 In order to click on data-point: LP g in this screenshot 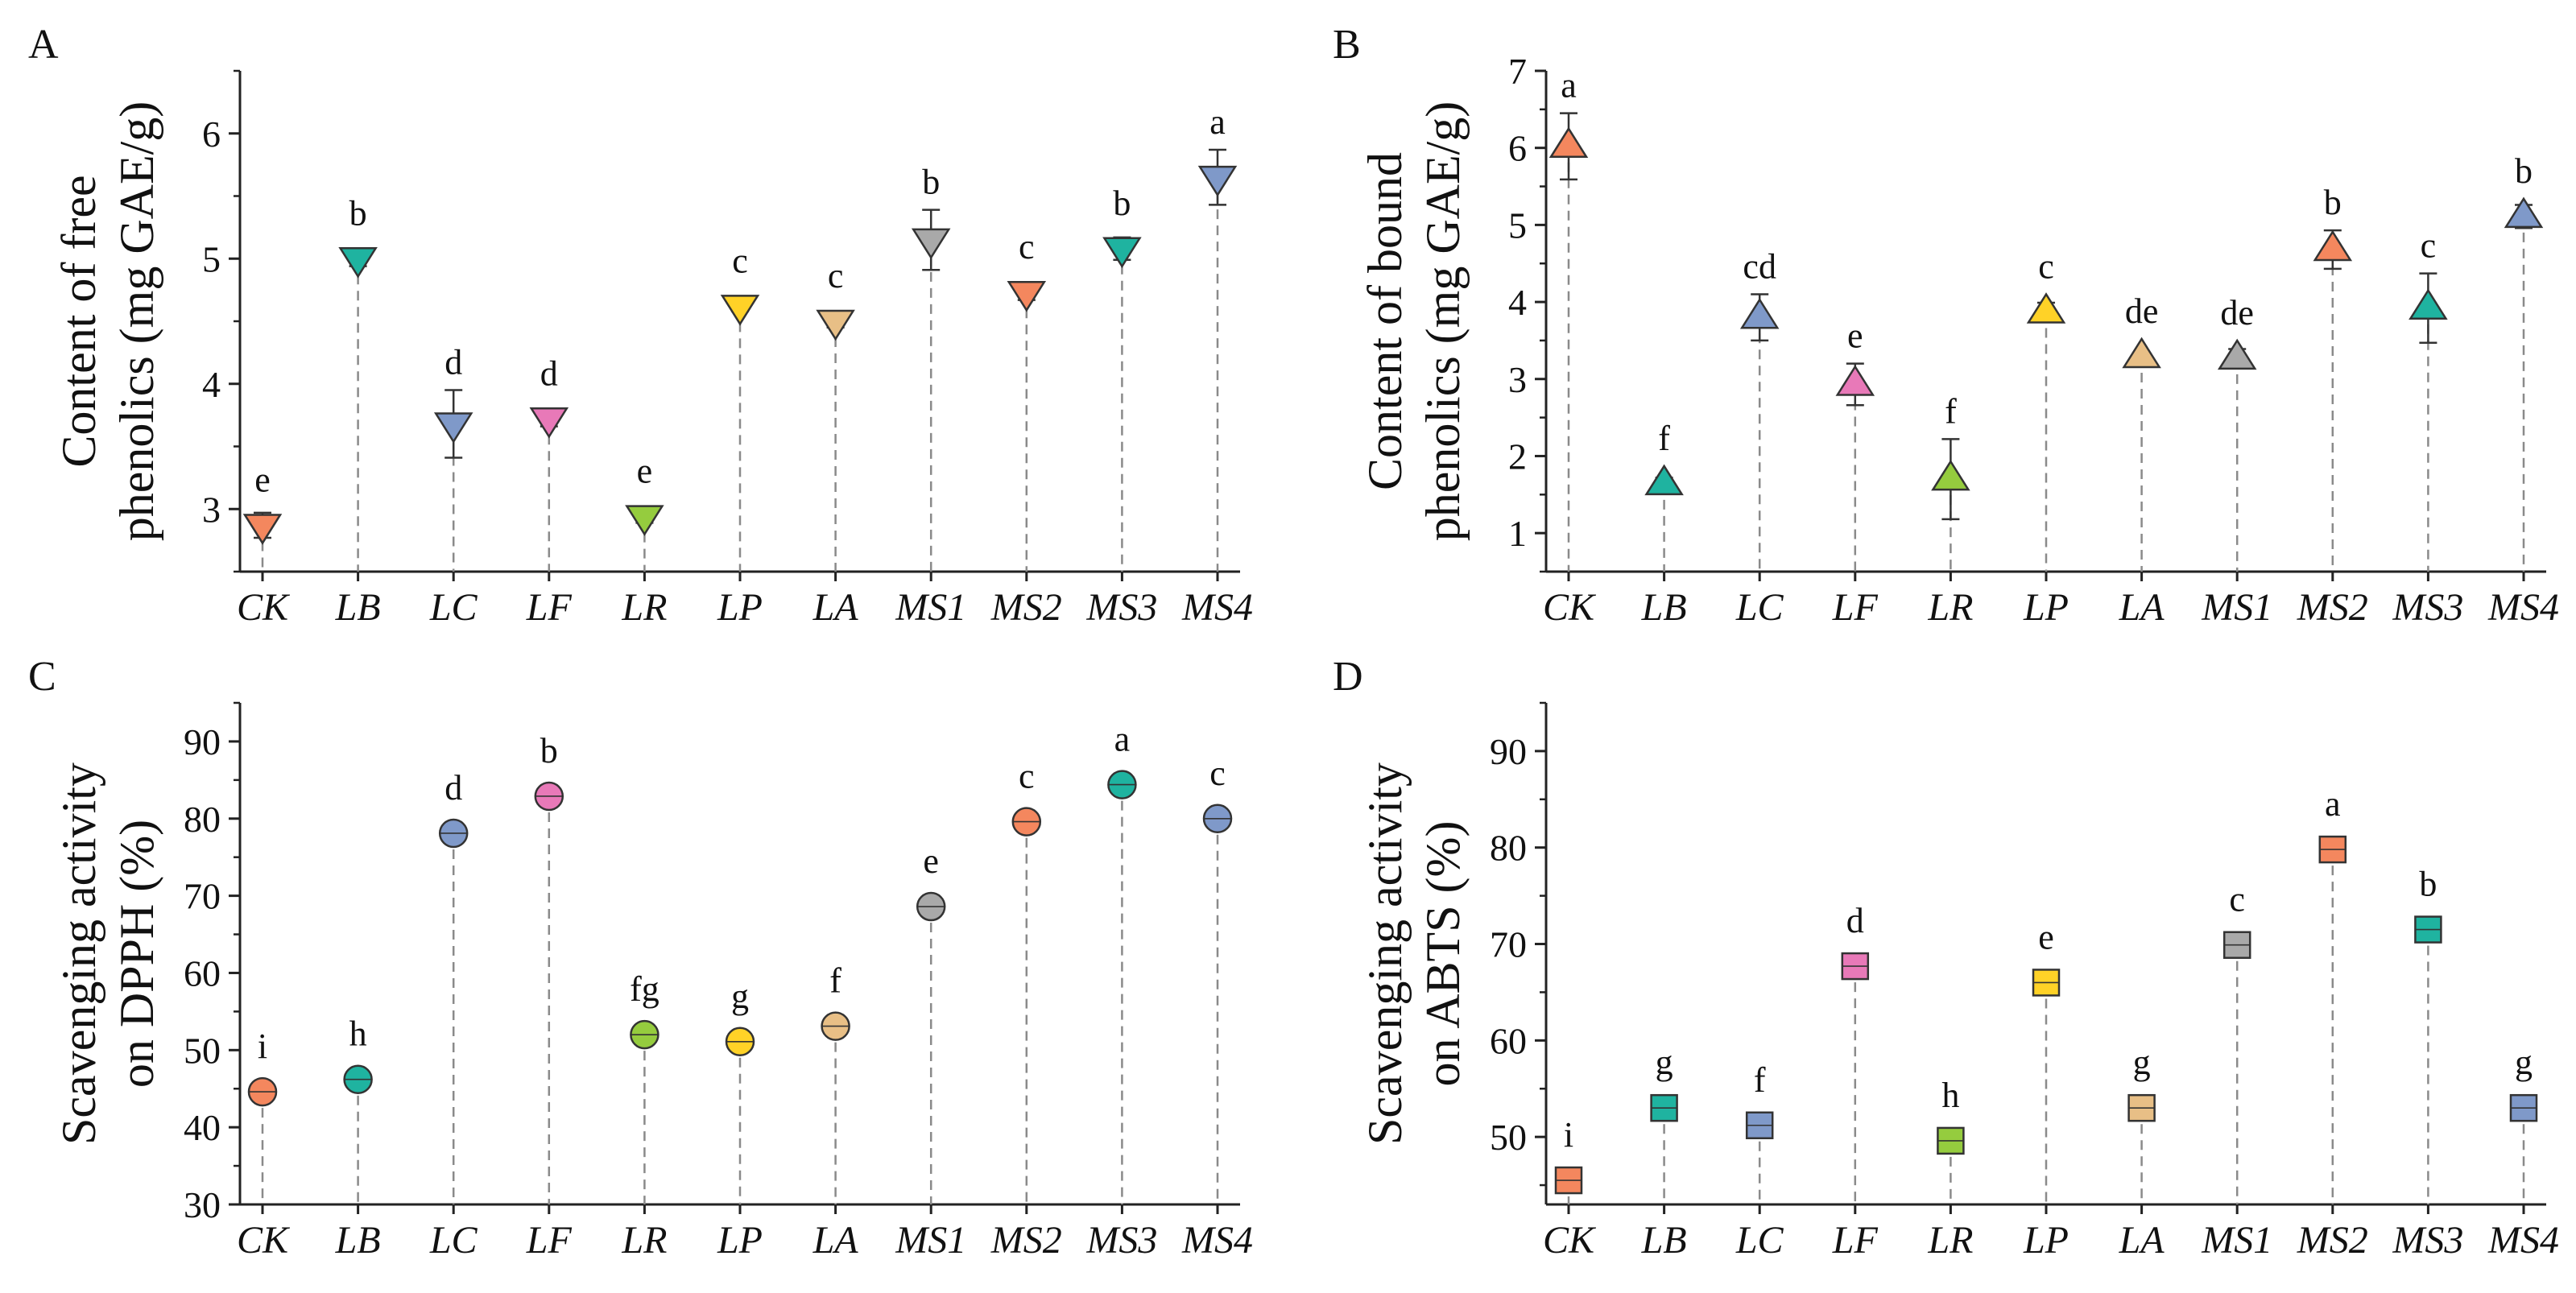, I will do `click(740, 1119)`.